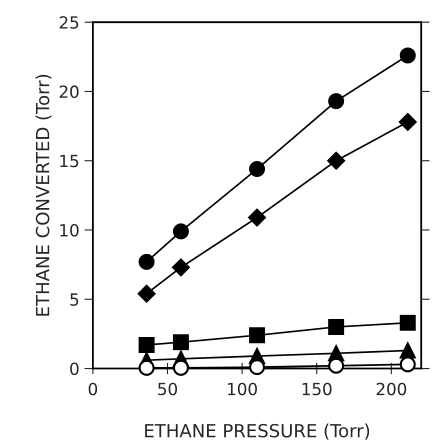 The width and height of the screenshot is (432, 444). I want to click on x-tick-label: 0, so click(93, 389).